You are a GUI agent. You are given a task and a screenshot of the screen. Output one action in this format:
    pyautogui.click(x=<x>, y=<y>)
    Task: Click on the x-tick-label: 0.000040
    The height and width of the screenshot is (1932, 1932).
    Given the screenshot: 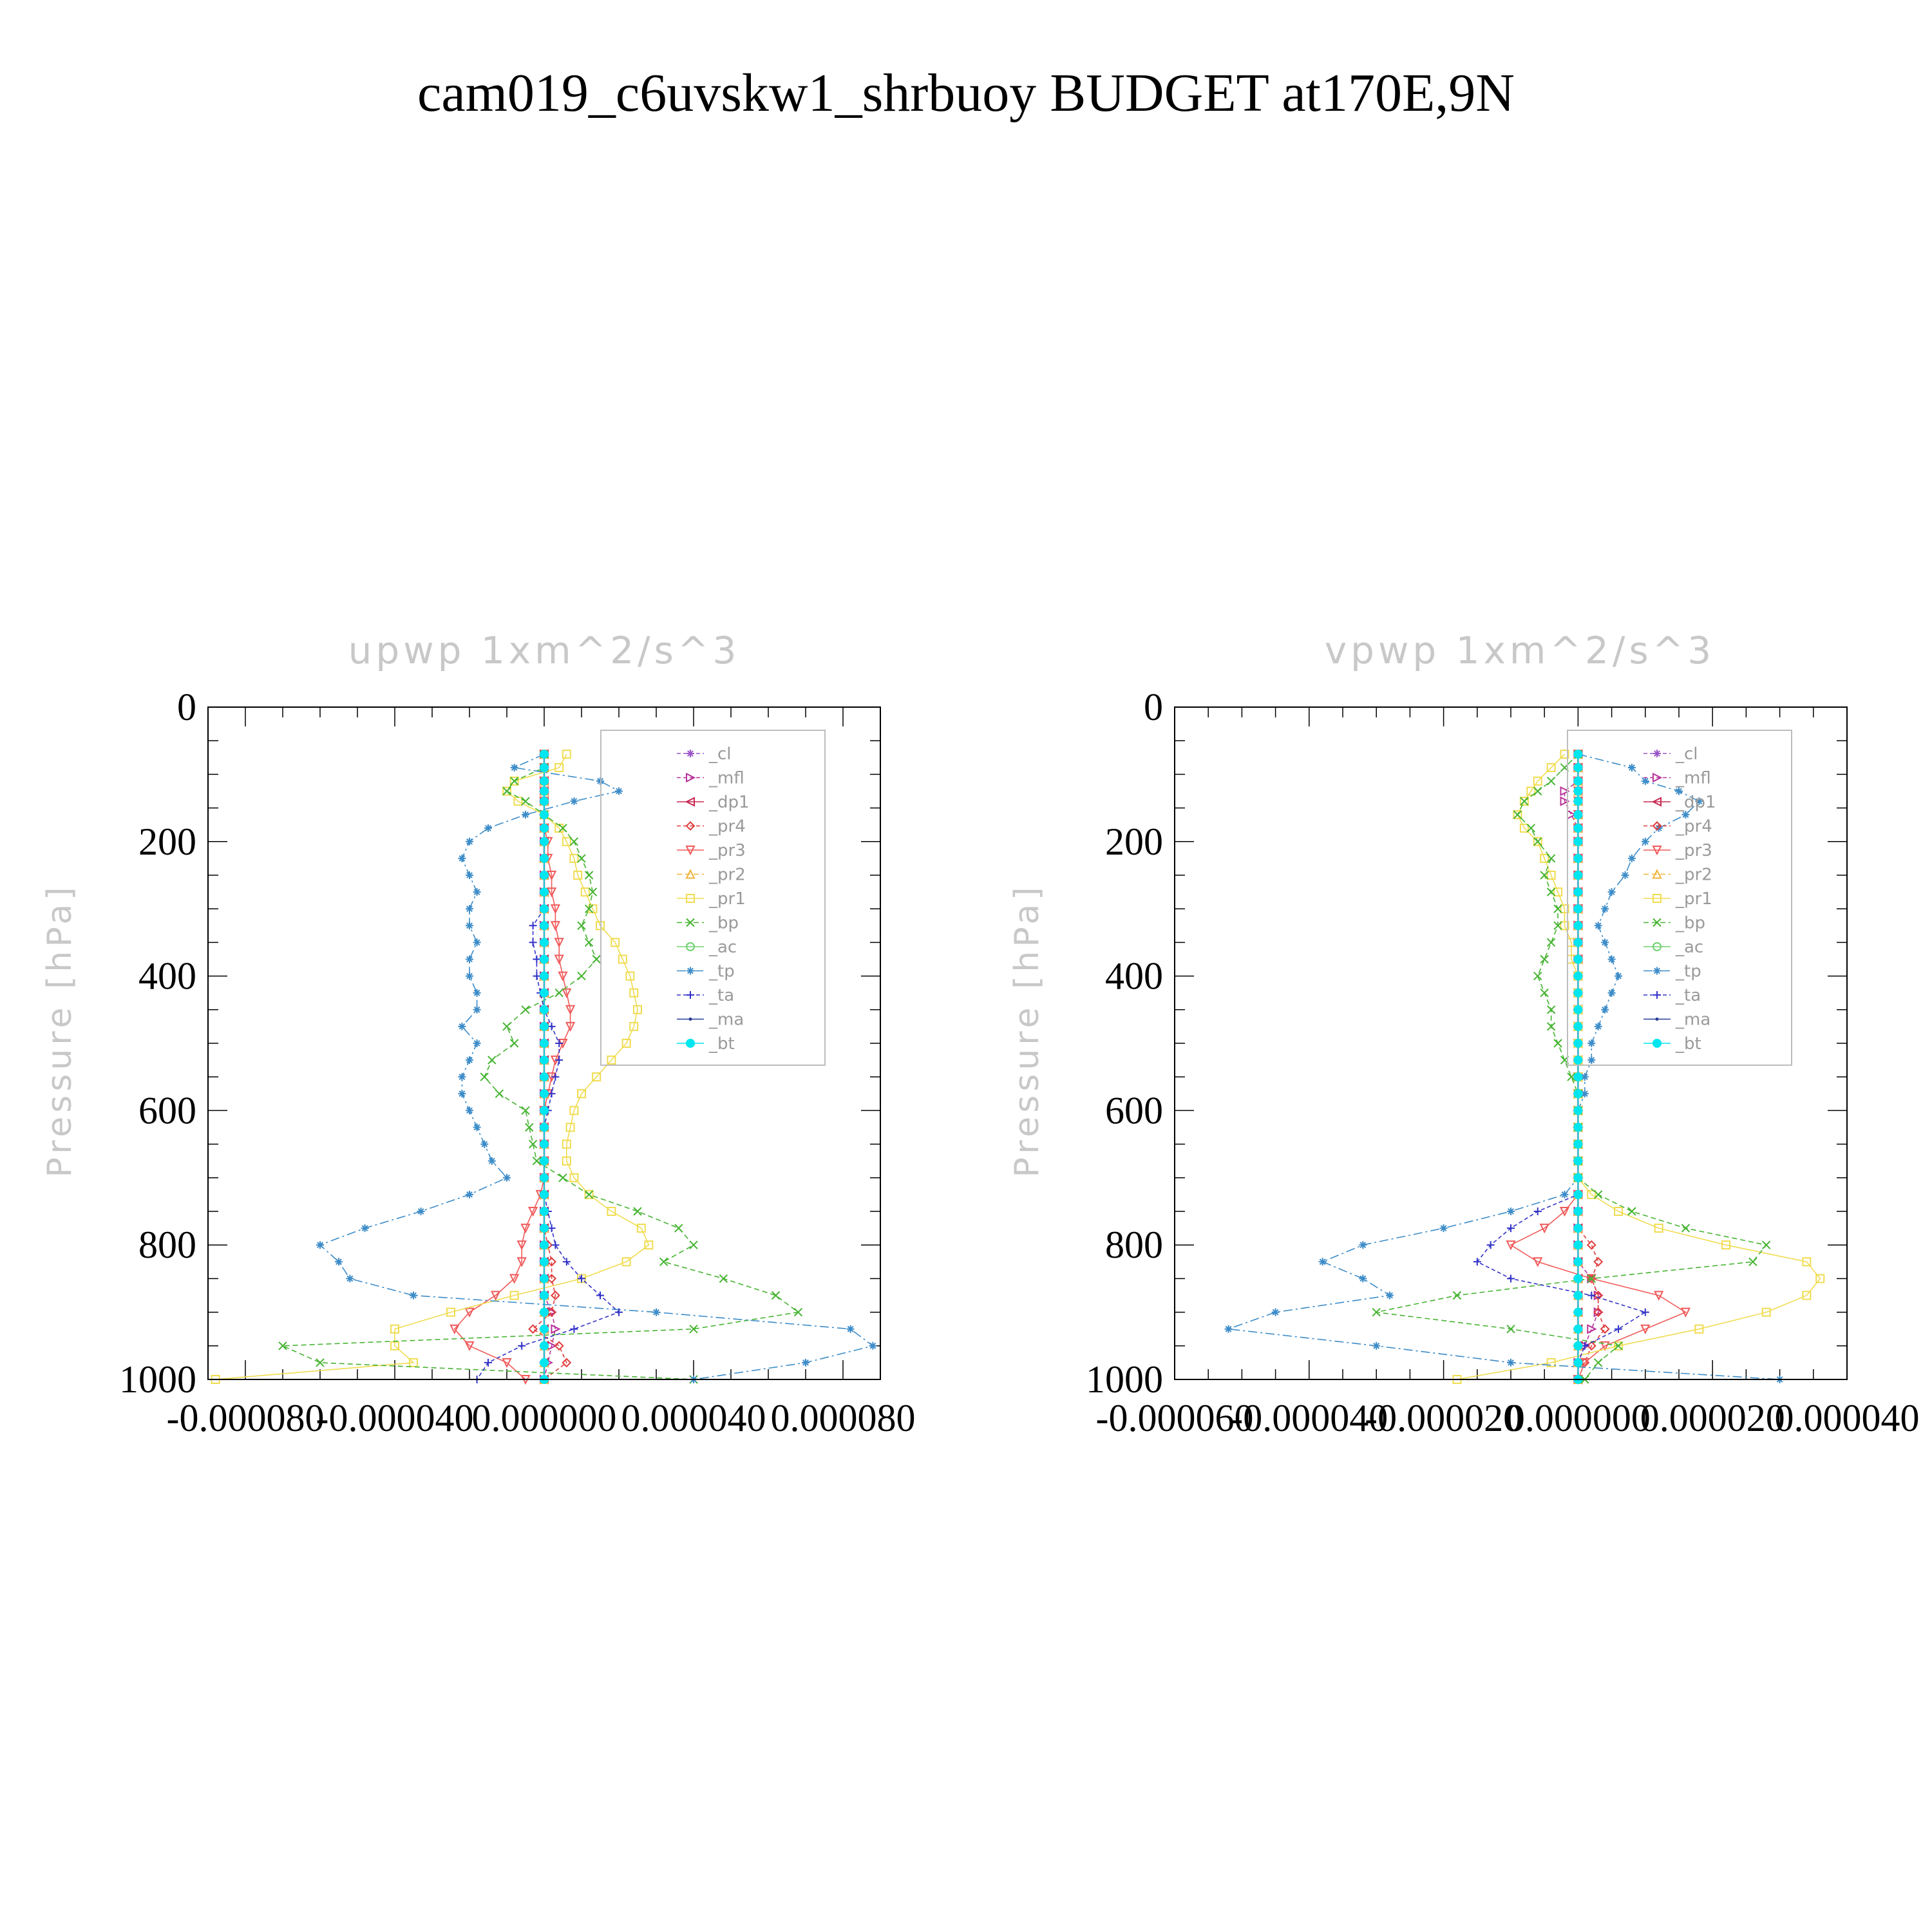 What is the action you would take?
    pyautogui.click(x=1847, y=1418)
    